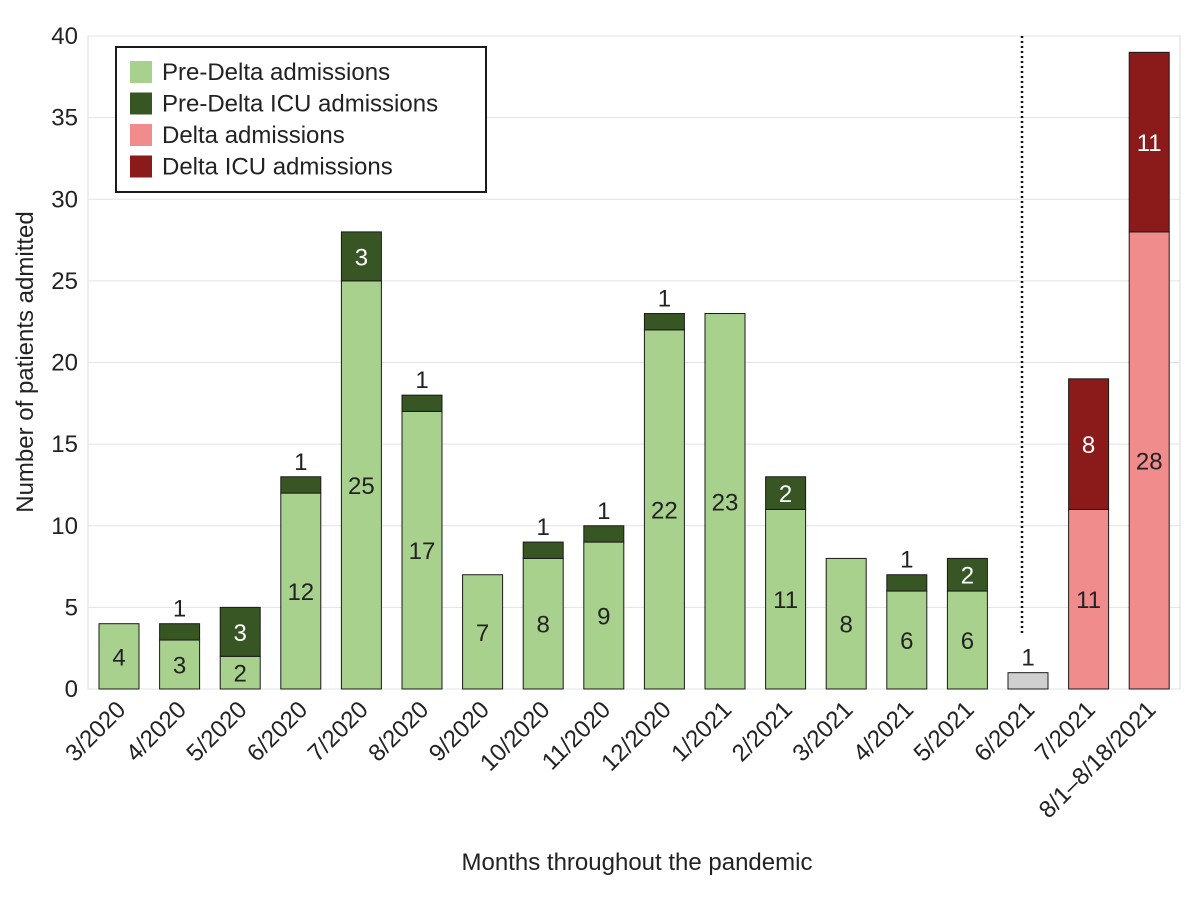 Image resolution: width=1200 pixels, height=897 pixels. I want to click on data-label: 7, so click(482, 633).